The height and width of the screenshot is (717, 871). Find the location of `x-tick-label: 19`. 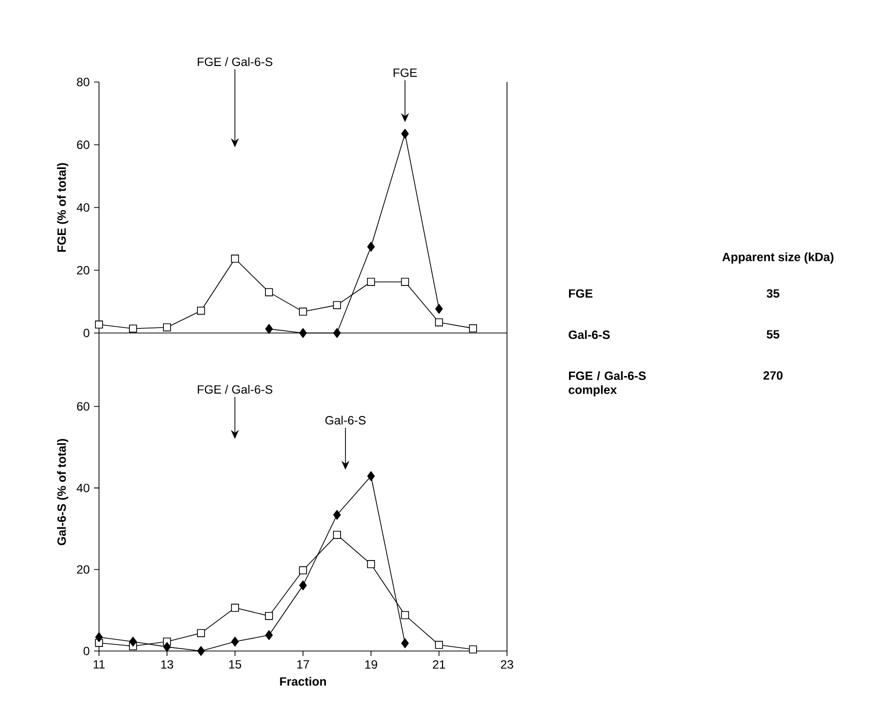

x-tick-label: 19 is located at coordinates (371, 664).